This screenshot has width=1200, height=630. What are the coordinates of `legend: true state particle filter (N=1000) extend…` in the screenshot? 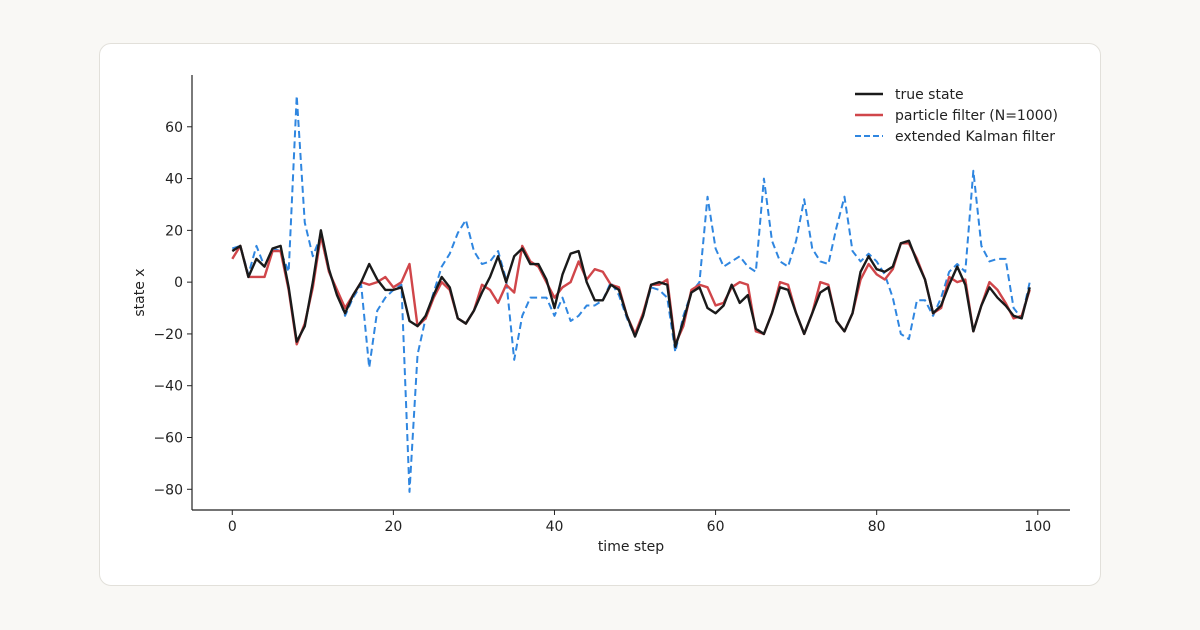 It's located at (956, 116).